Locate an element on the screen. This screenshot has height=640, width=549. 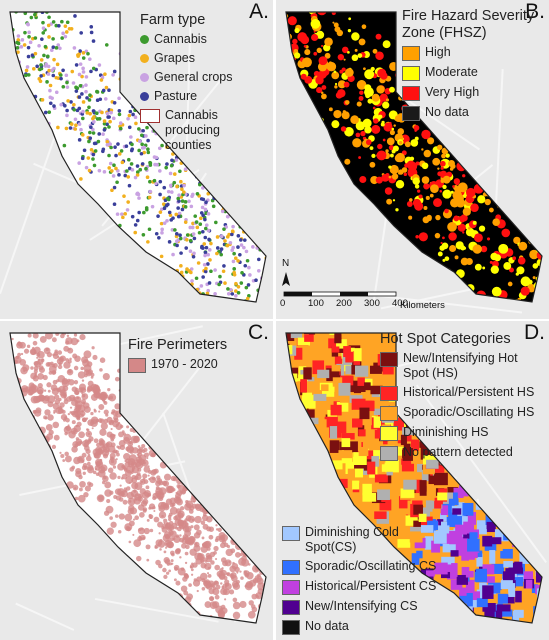
legend-item: Very High is located at coordinates (475, 93).